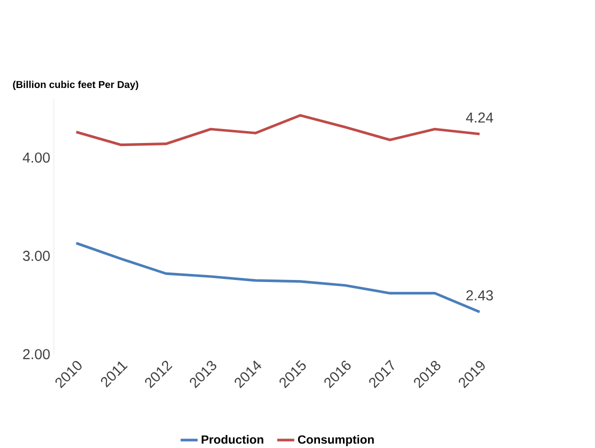 This screenshot has height=448, width=595. Describe the element at coordinates (36, 354) in the screenshot. I see `y-tick-label: 2.00` at that location.